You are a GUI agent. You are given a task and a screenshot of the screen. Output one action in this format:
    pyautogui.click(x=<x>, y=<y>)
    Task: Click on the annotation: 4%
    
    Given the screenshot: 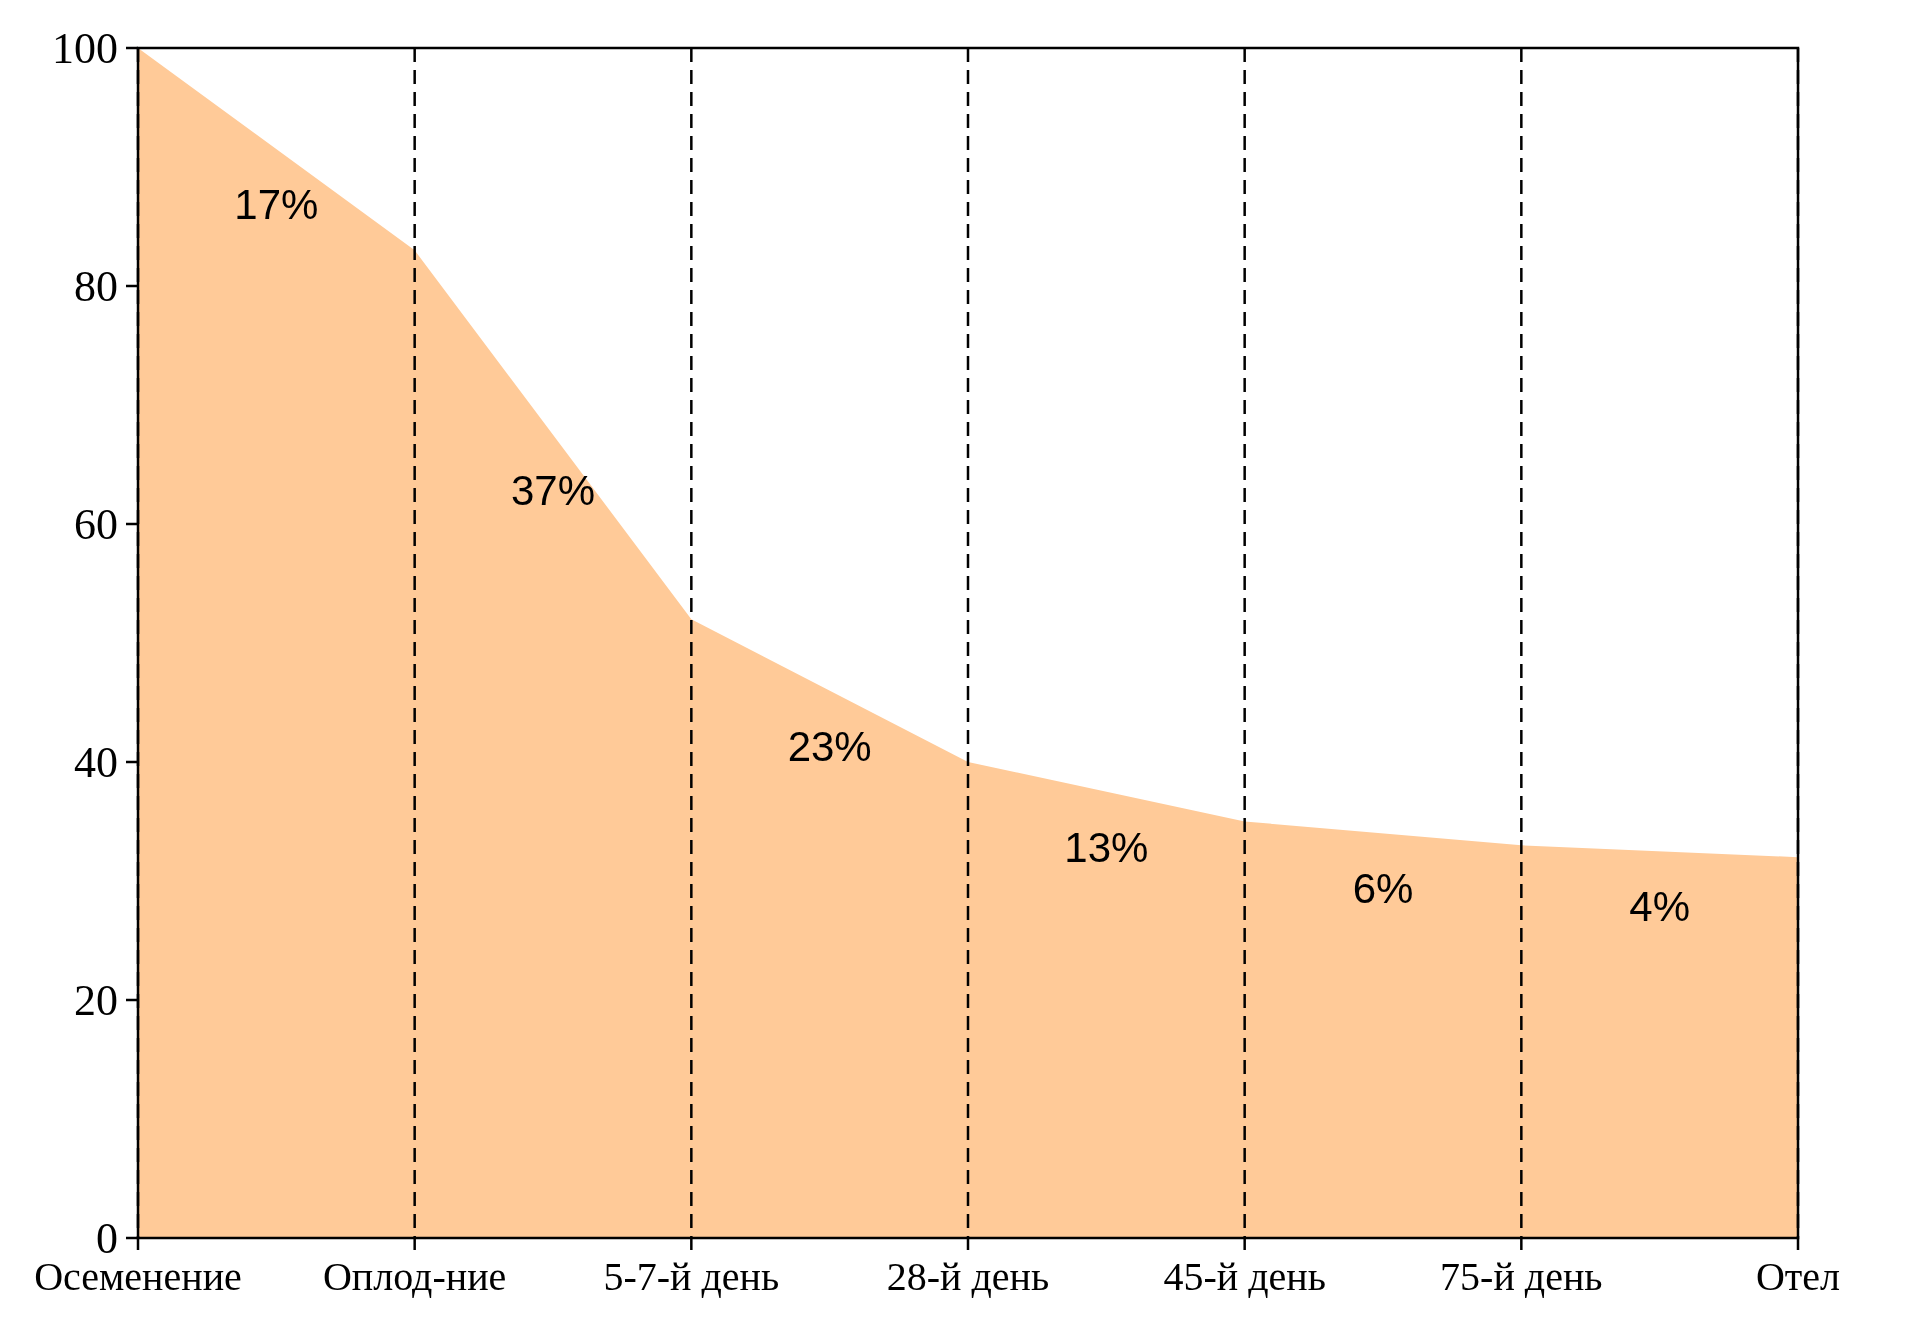 What is the action you would take?
    pyautogui.click(x=1660, y=907)
    